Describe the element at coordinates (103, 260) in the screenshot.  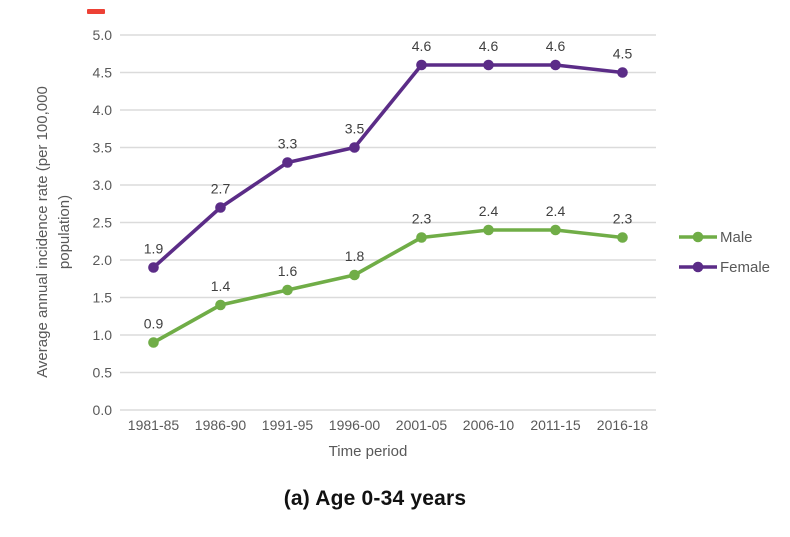
I see `y-axis-tick-label: 2.0` at that location.